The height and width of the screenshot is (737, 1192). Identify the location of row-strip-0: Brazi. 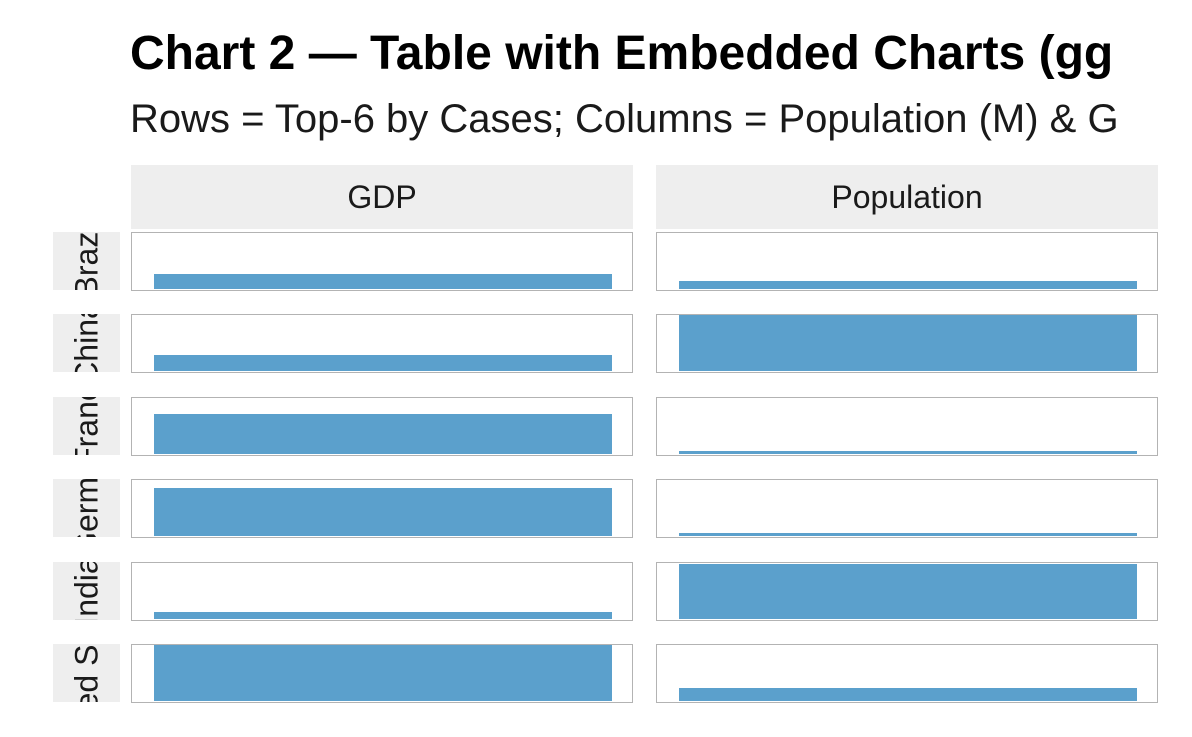
(86, 261).